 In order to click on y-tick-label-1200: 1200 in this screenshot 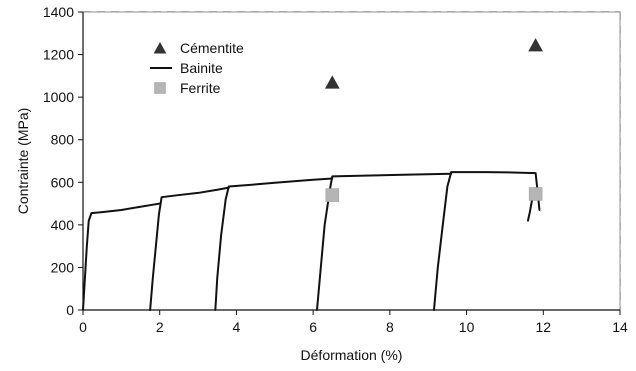, I will do `click(58, 55)`.